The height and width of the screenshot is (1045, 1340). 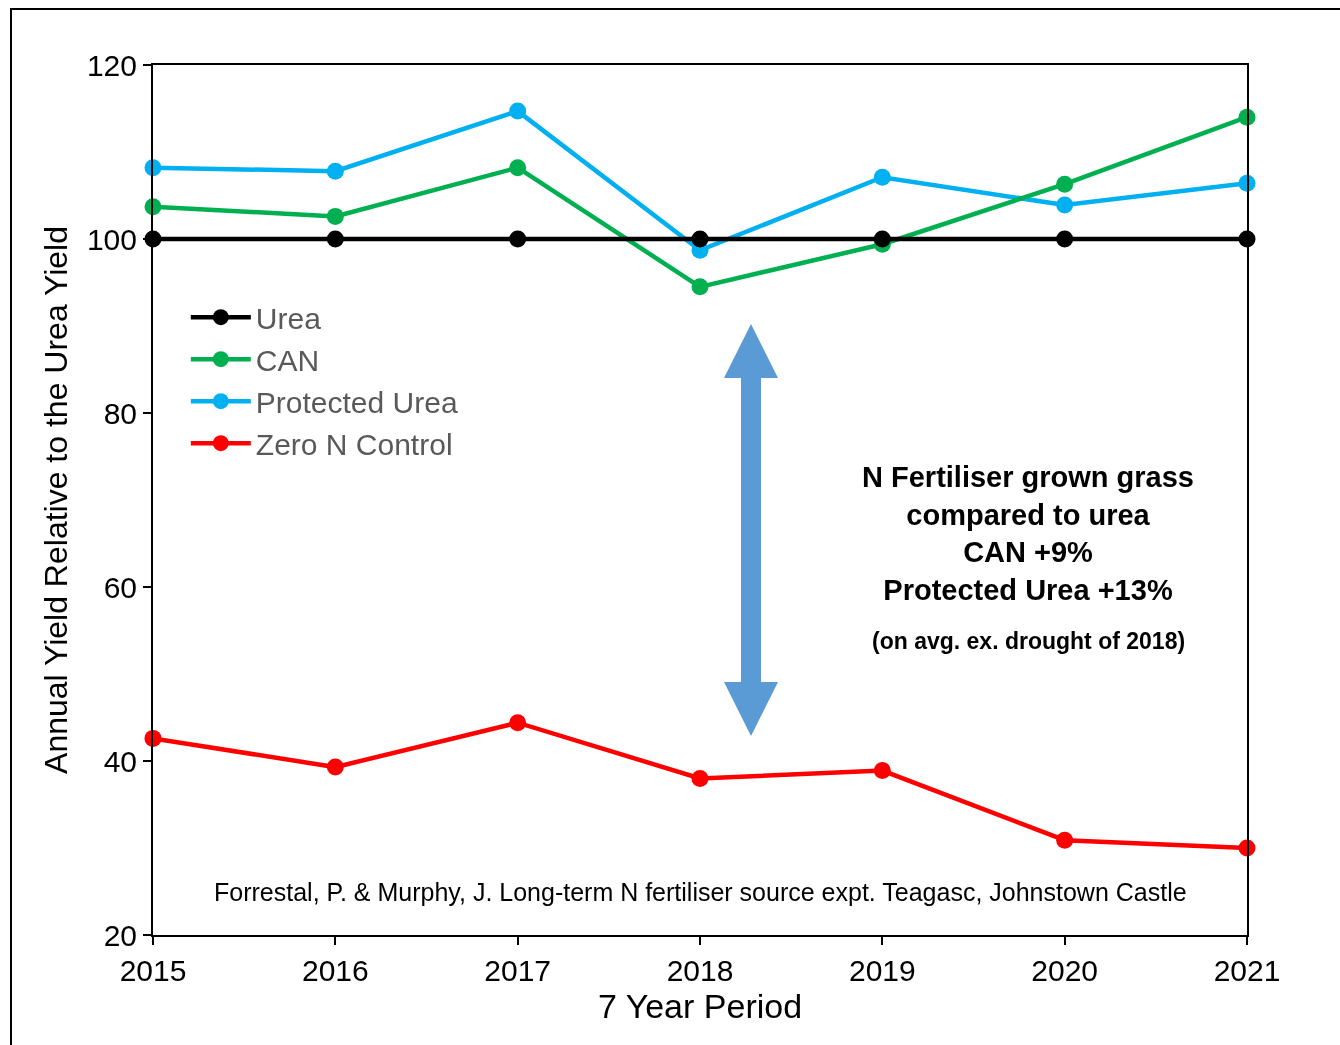 I want to click on x-tick-label: 2020, so click(x=1065, y=970).